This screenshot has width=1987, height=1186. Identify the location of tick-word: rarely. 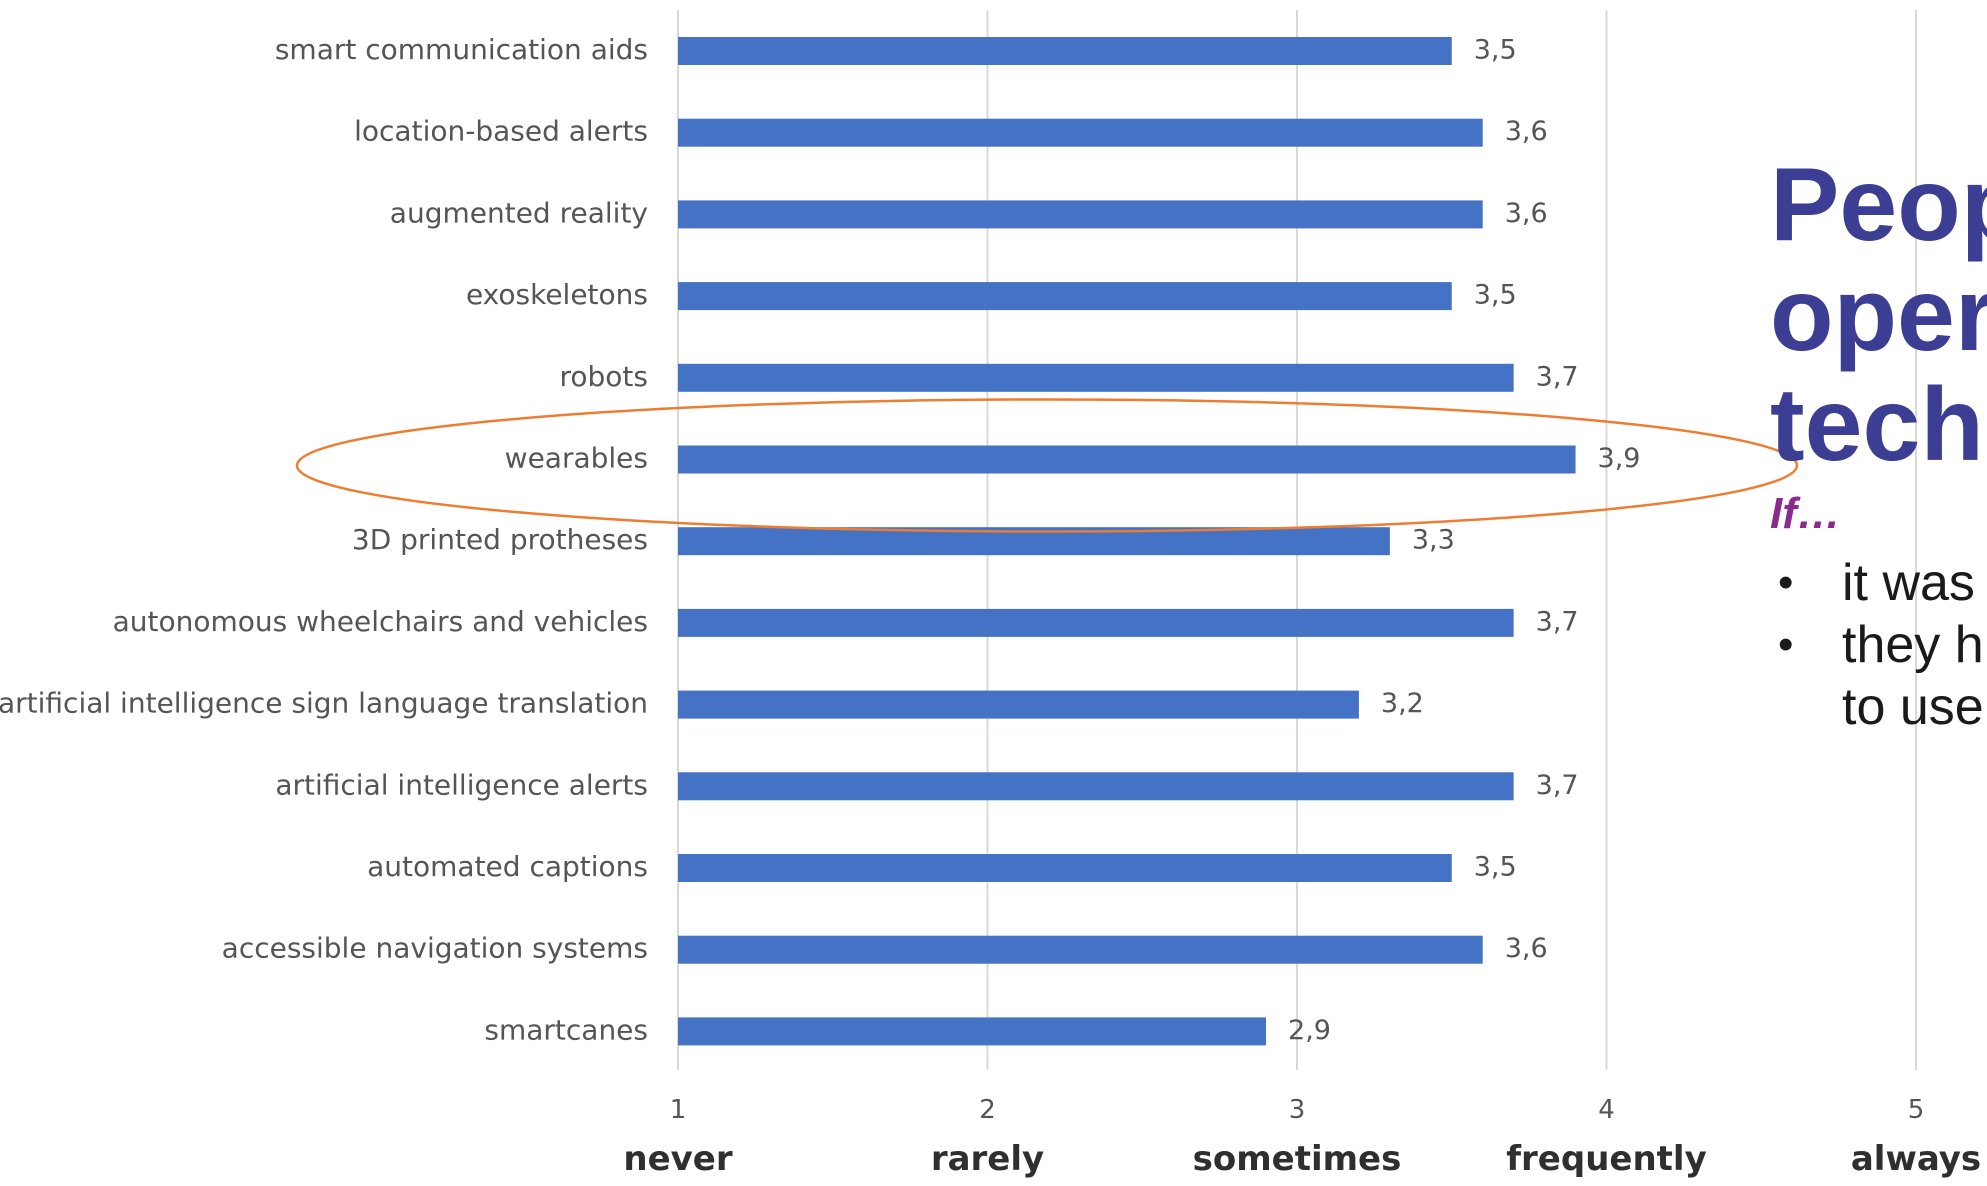
(987, 1159).